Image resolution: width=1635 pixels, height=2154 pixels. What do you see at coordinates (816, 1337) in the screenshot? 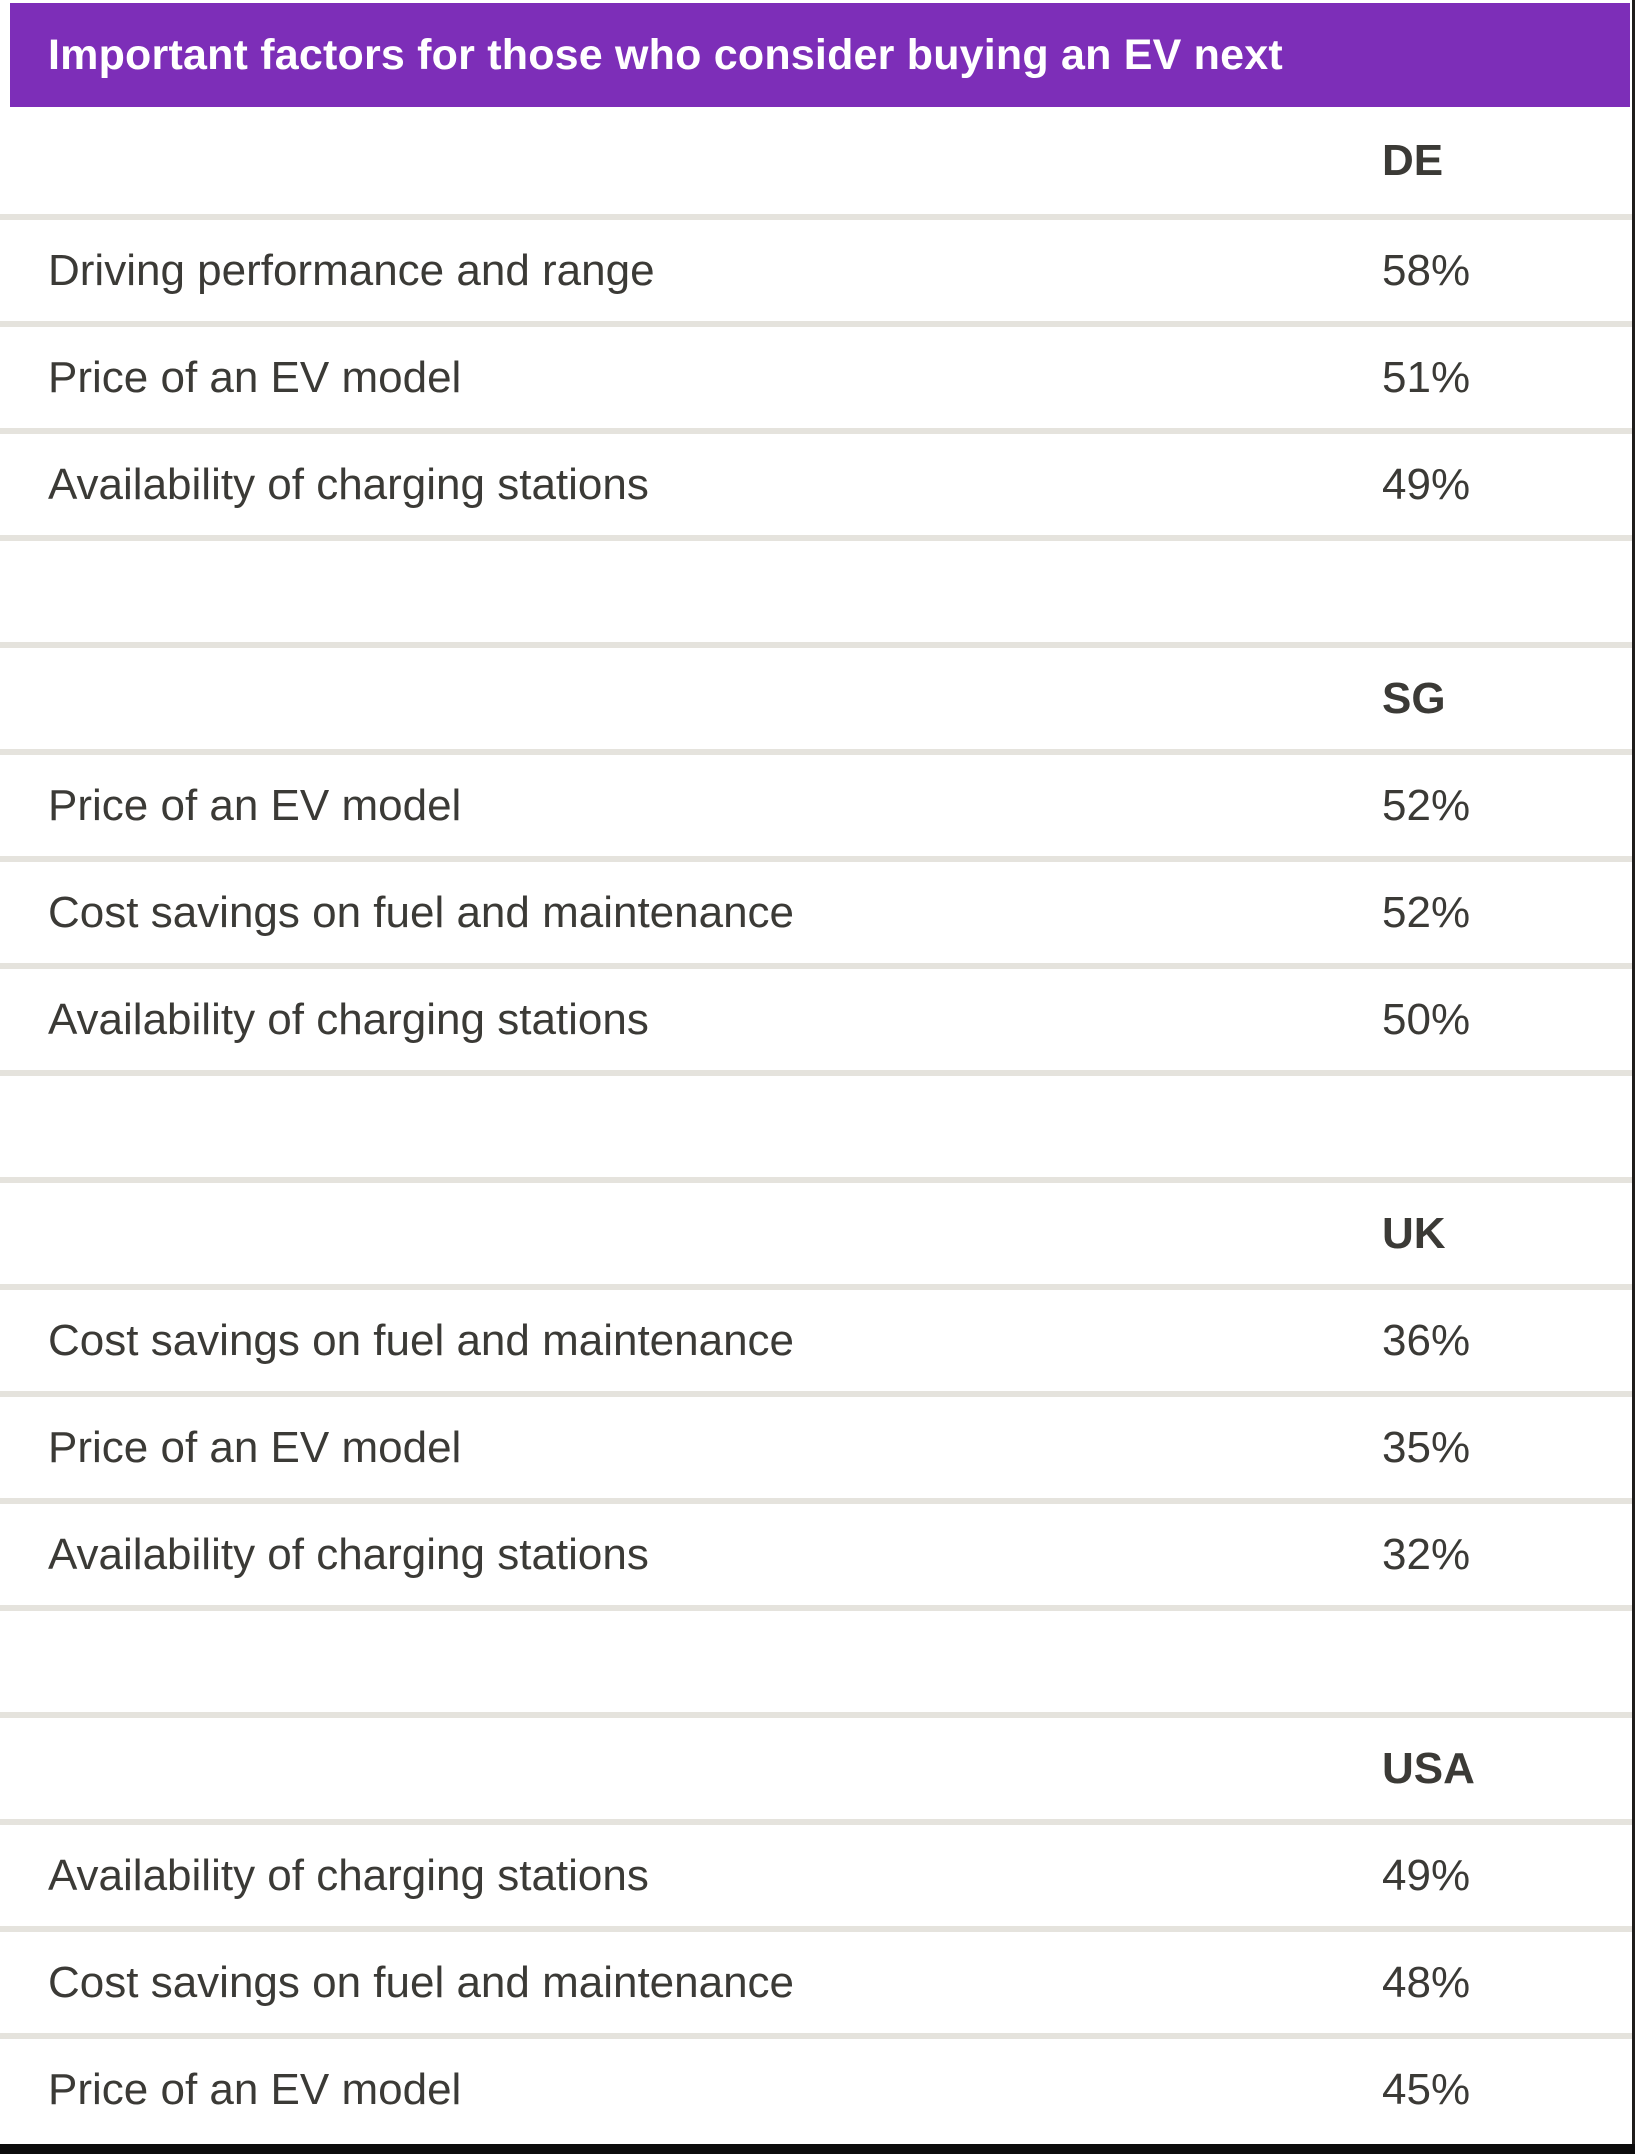
I see `table-row: Cost savings on fuel and maintenance 36%` at bounding box center [816, 1337].